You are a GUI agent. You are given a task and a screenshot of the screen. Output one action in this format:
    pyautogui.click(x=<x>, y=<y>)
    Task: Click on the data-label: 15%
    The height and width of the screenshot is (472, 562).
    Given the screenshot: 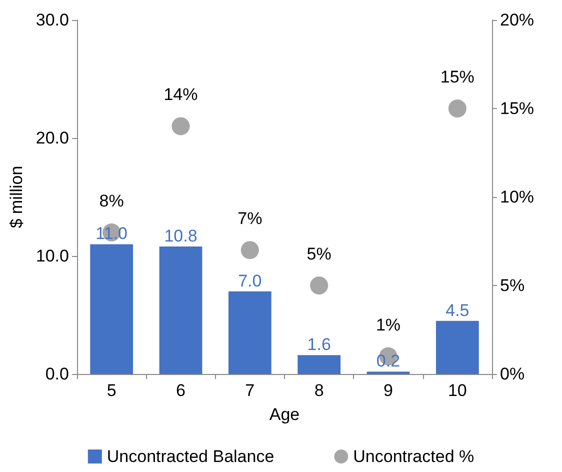 What is the action you would take?
    pyautogui.click(x=457, y=77)
    